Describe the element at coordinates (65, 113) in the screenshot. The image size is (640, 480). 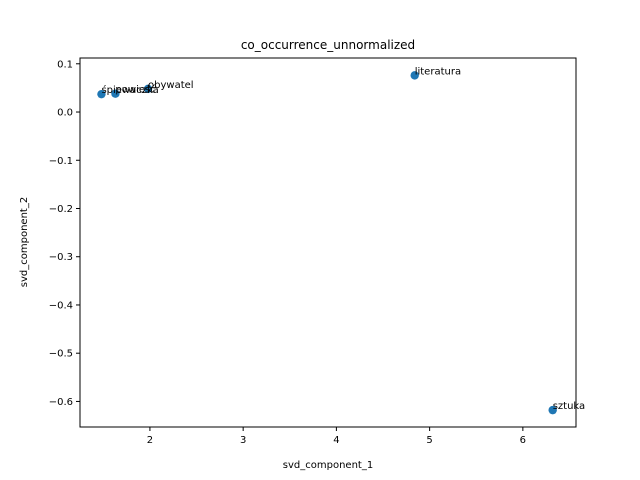
I see `y-tick-label: 0.0` at that location.